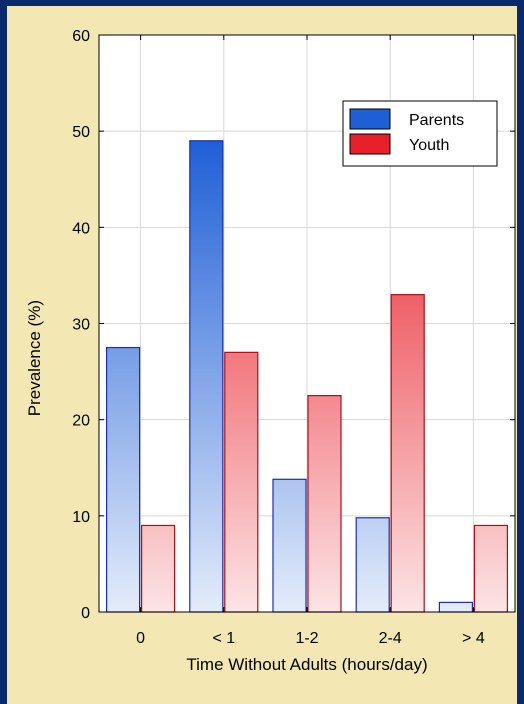  Describe the element at coordinates (370, 144) in the screenshot. I see `legend-swatch-youth` at that location.